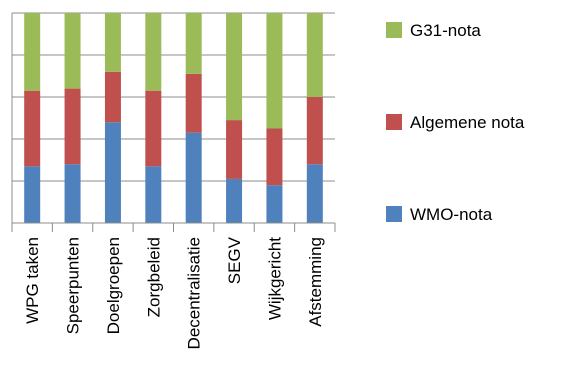  What do you see at coordinates (194, 293) in the screenshot?
I see `category-label: Decentralisatie` at bounding box center [194, 293].